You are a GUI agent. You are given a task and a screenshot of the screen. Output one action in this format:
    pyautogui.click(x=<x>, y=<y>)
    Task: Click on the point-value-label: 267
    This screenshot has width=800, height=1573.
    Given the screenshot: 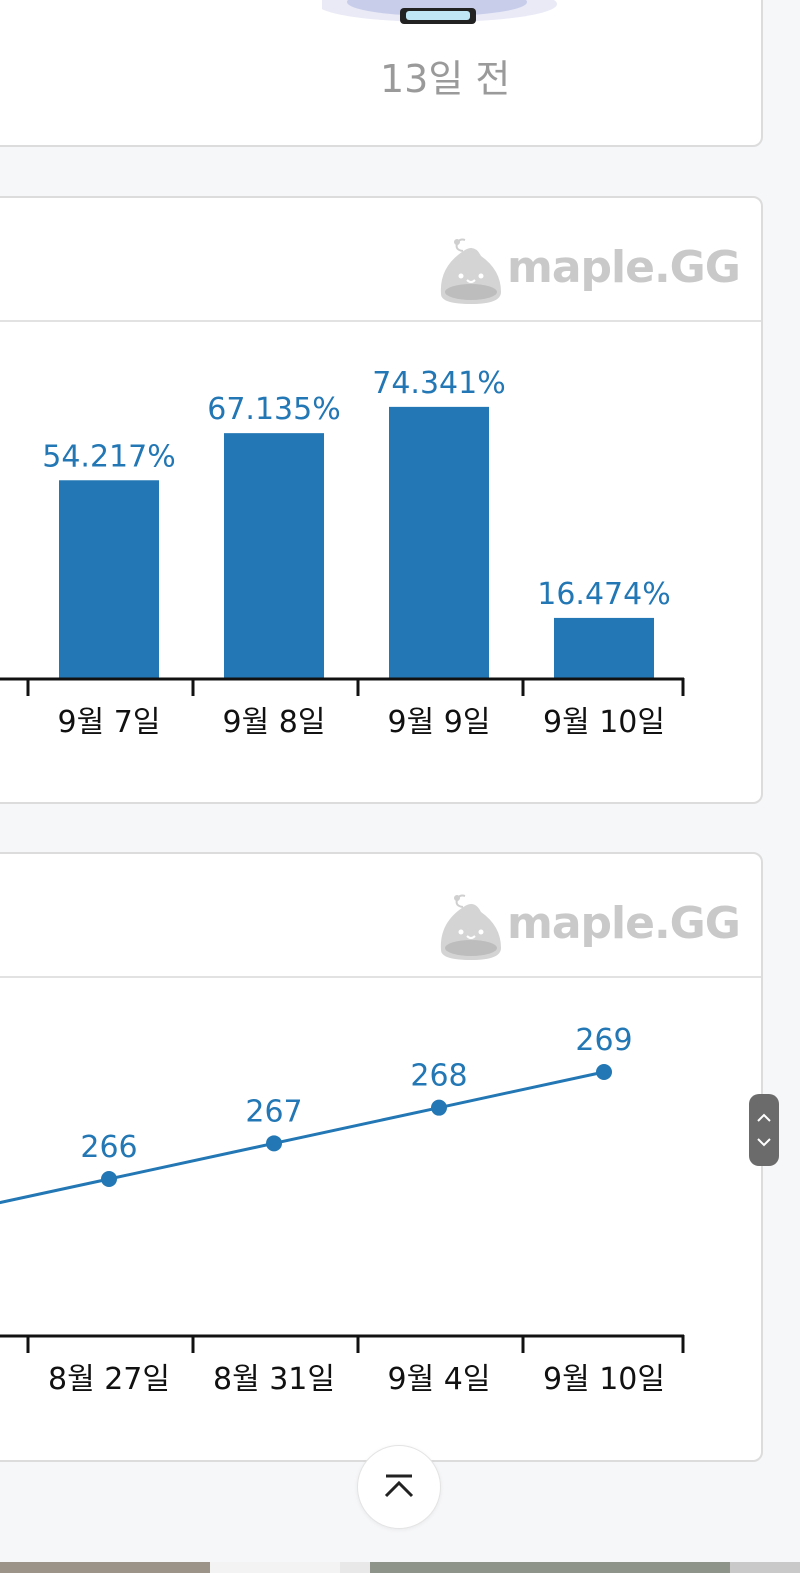 What is the action you would take?
    pyautogui.click(x=273, y=1111)
    